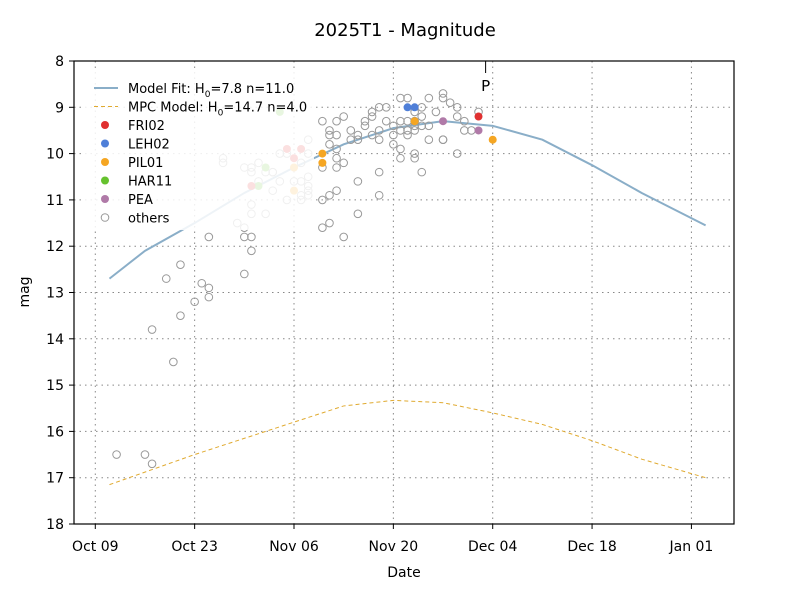  I want to click on legend-label: PEA, so click(140, 200).